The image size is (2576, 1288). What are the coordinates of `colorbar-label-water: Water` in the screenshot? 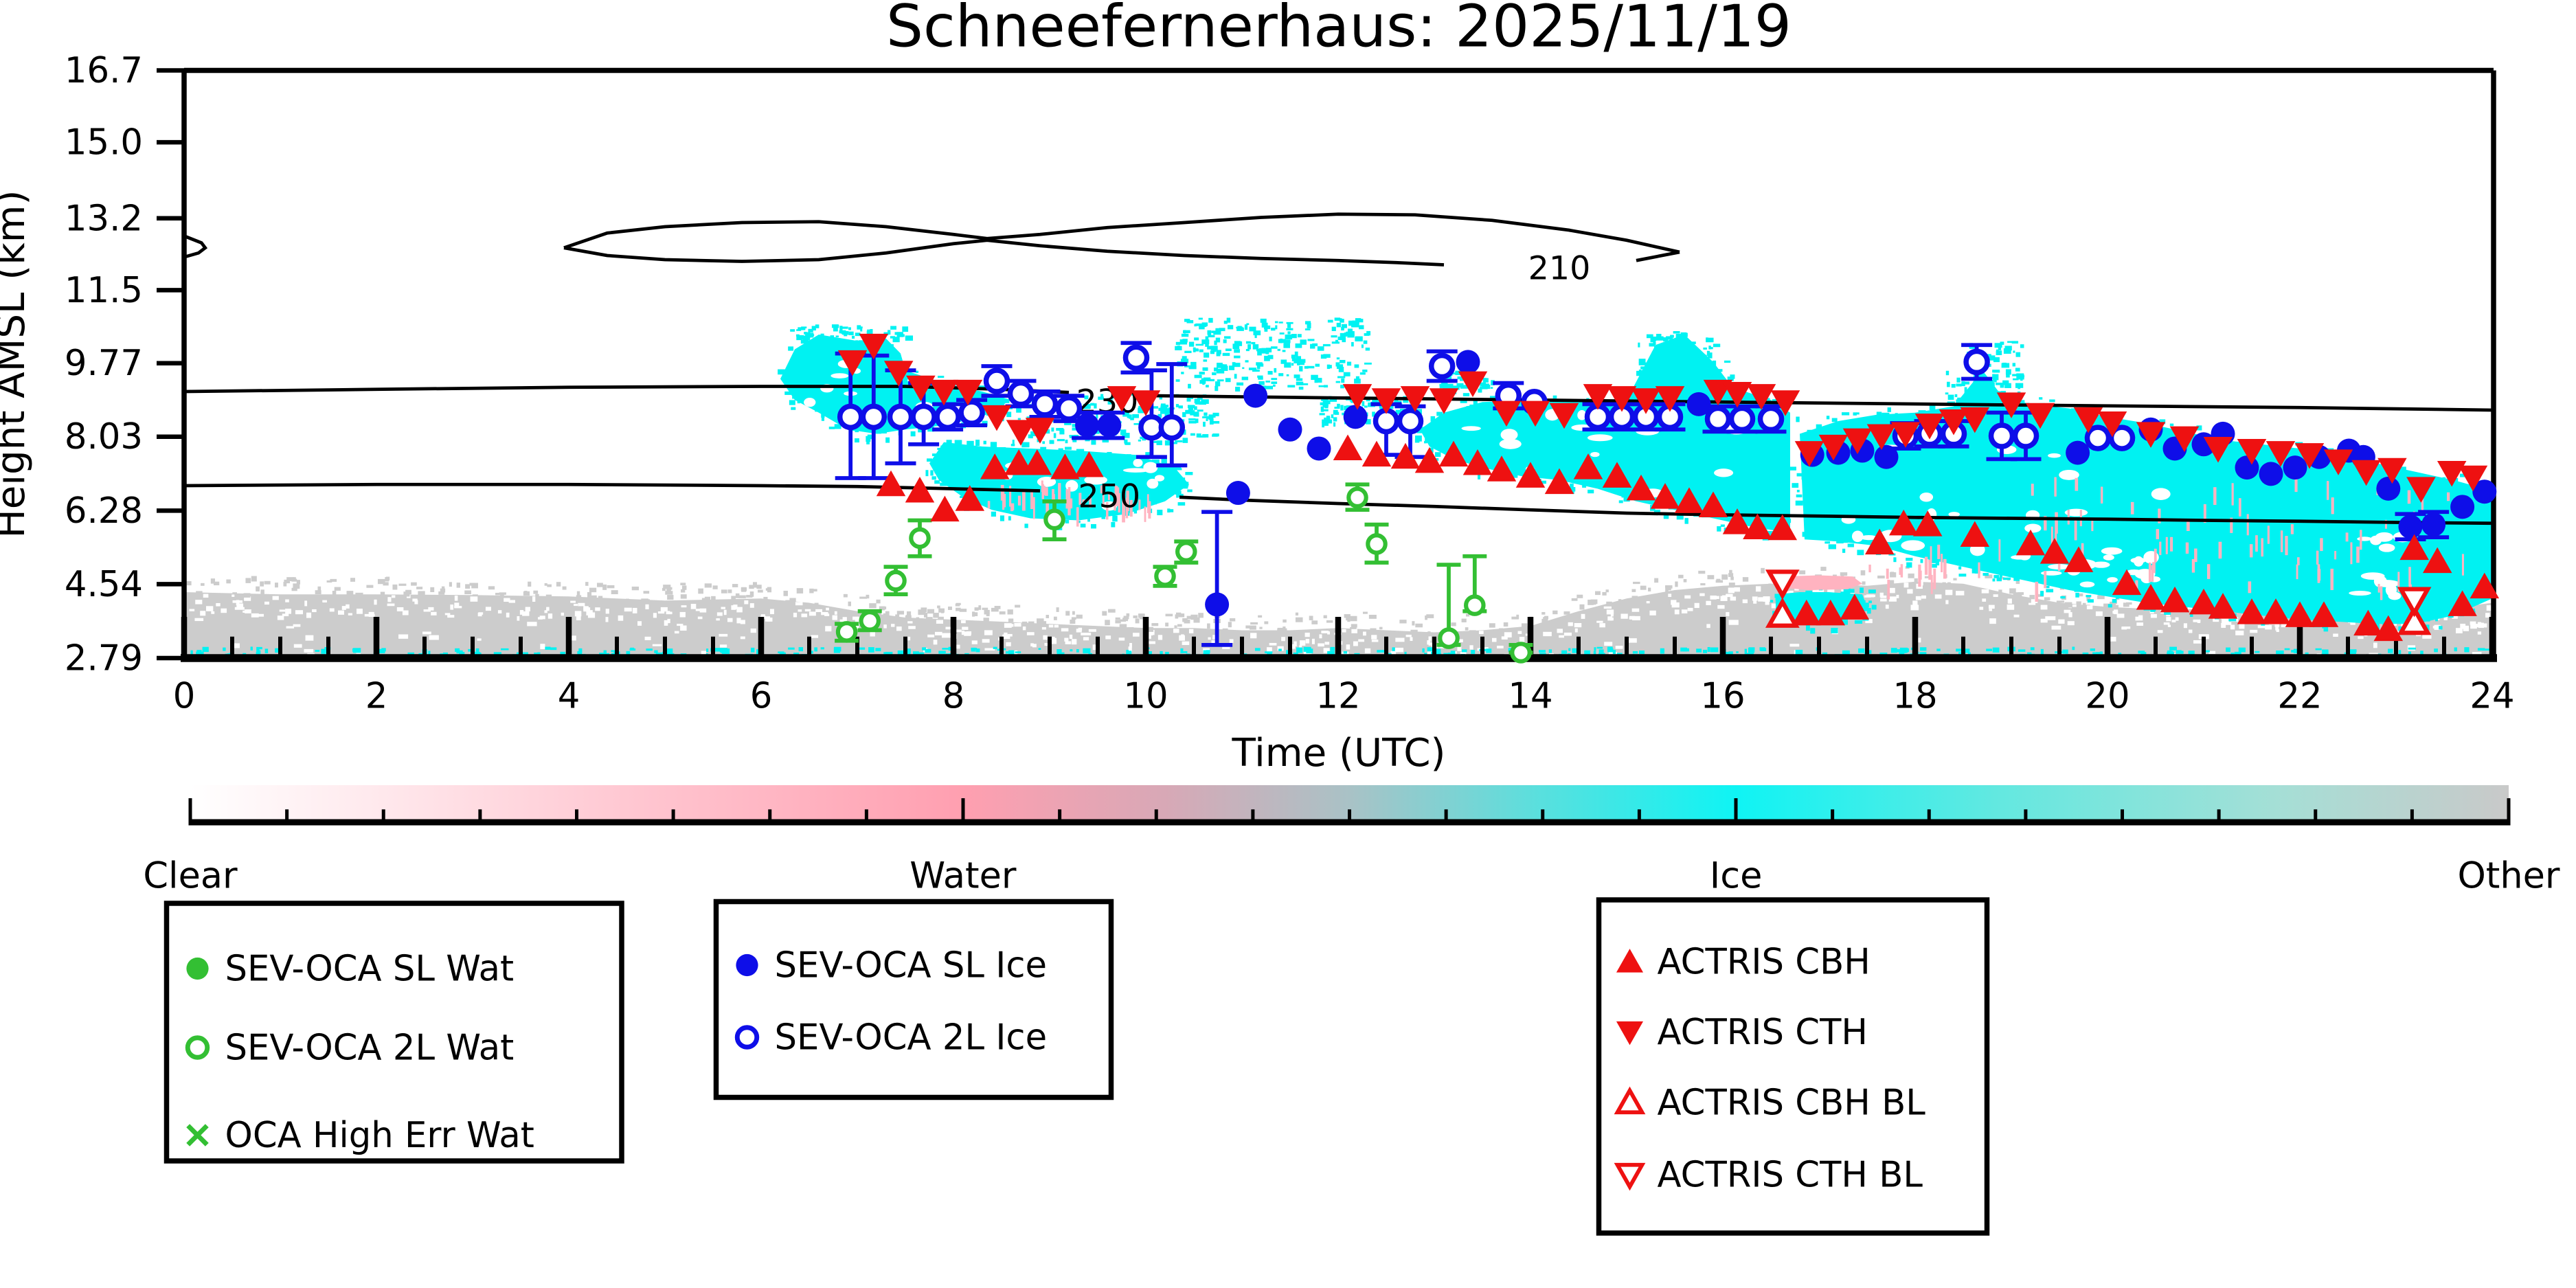 It's located at (963, 876).